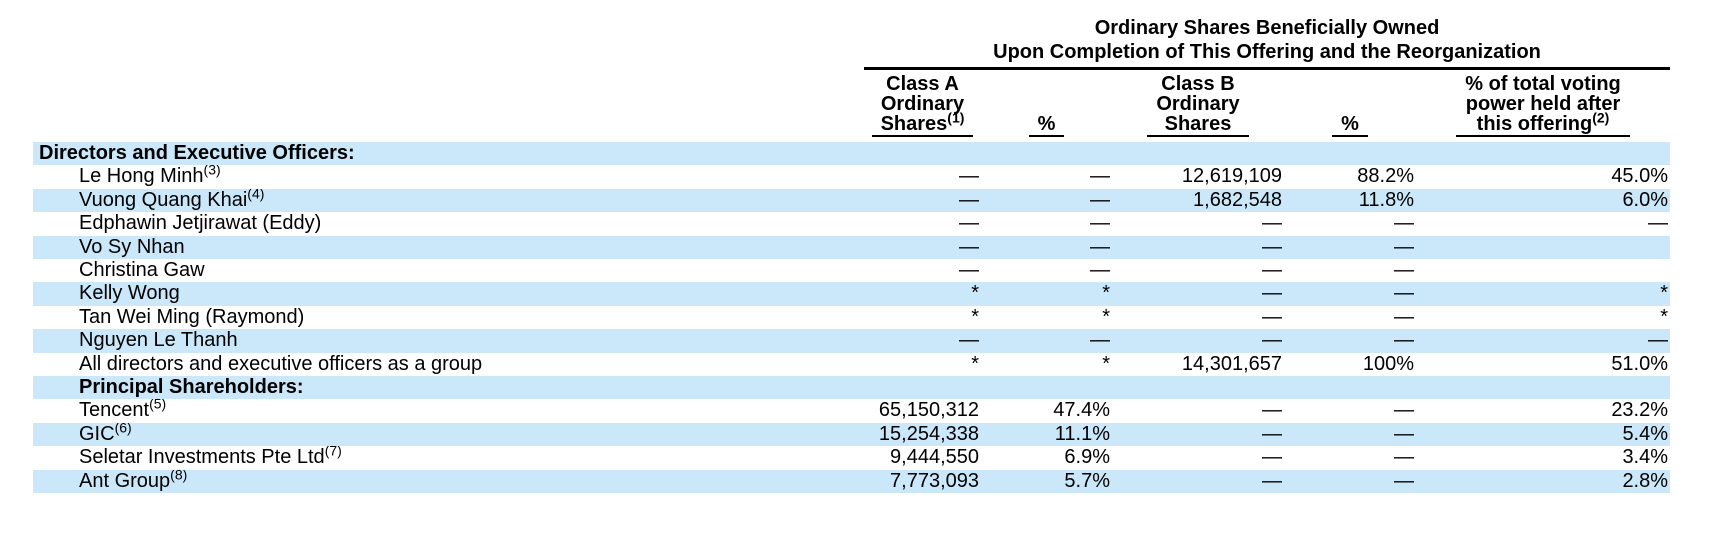  Describe the element at coordinates (1087, 480) in the screenshot. I see `cell-class-a-percent: 5.7%` at that location.